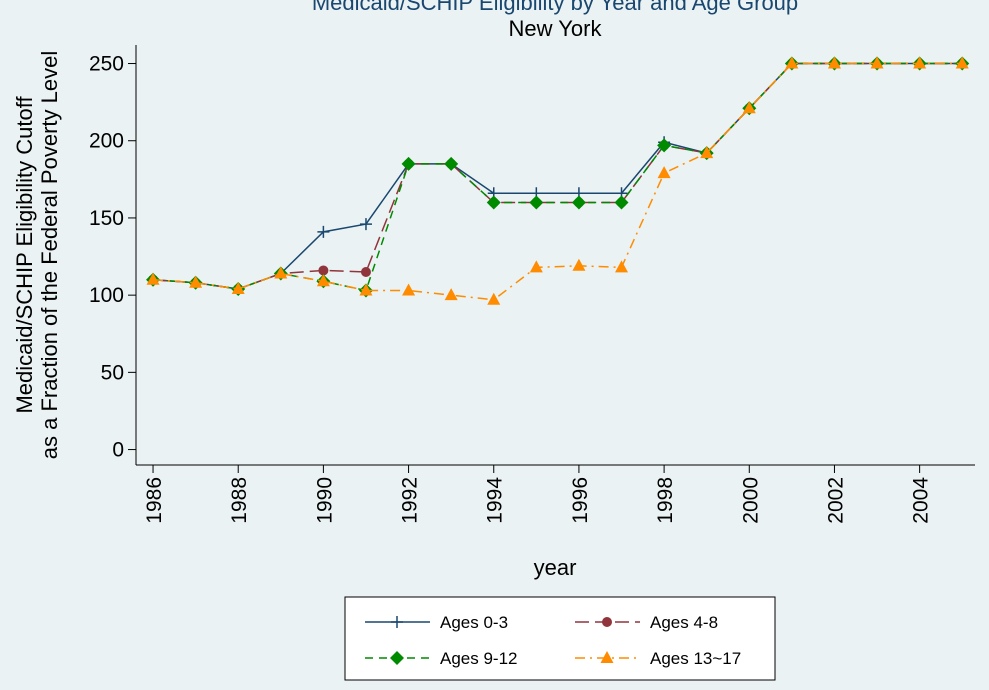 Image resolution: width=989 pixels, height=690 pixels. I want to click on y-tick-label: 250, so click(106, 64).